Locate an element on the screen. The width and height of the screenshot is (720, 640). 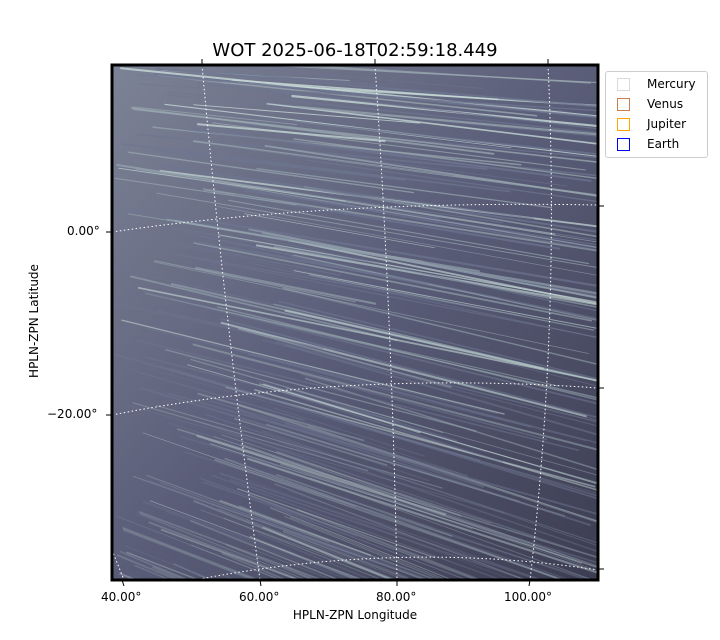
legend-item-mercury: Mercury is located at coordinates (656, 84).